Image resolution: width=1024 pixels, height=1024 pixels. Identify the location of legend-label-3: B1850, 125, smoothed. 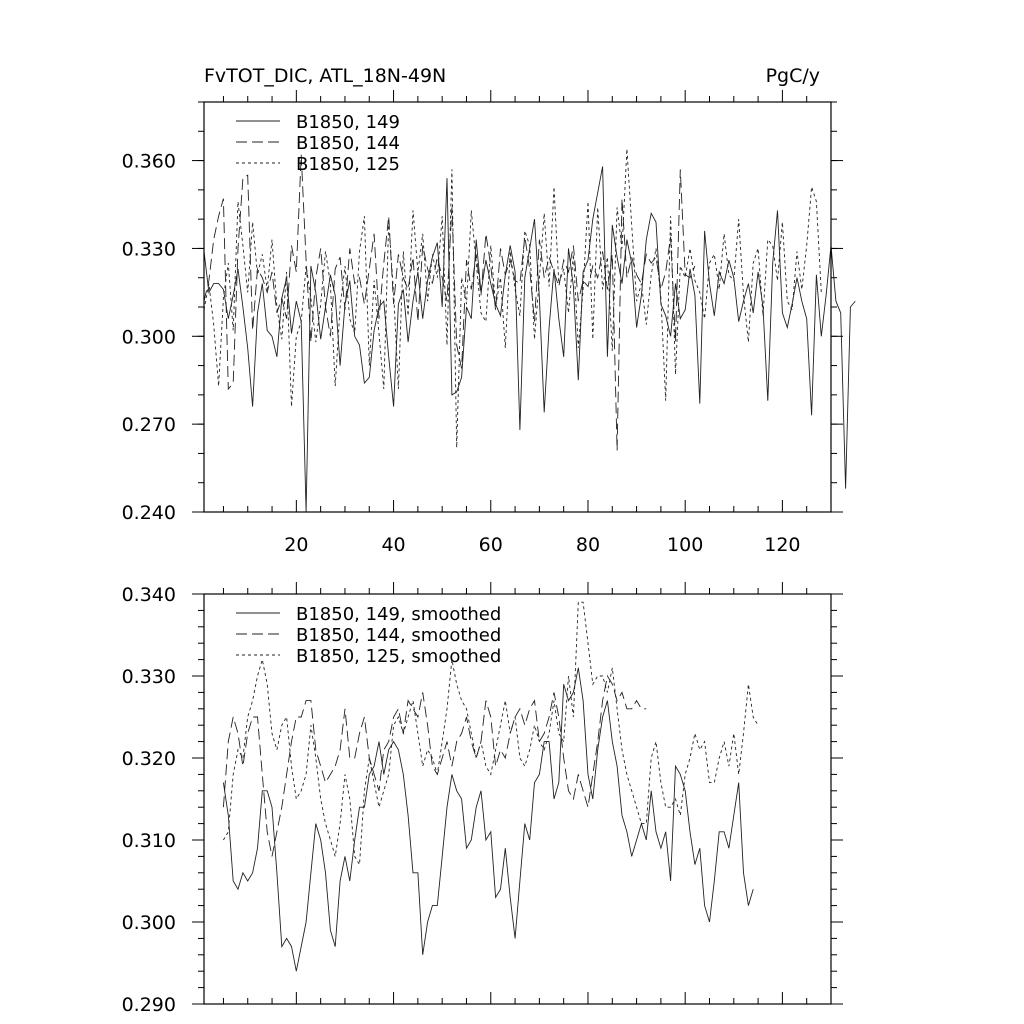
(398, 656).